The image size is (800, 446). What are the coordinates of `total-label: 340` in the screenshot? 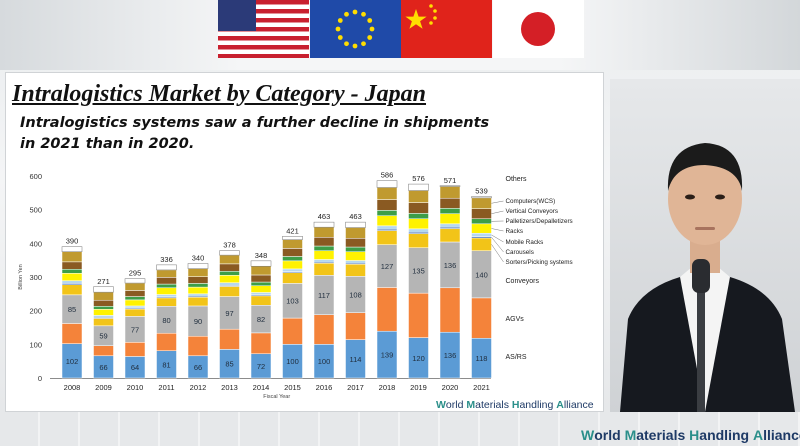 It's located at (198, 258).